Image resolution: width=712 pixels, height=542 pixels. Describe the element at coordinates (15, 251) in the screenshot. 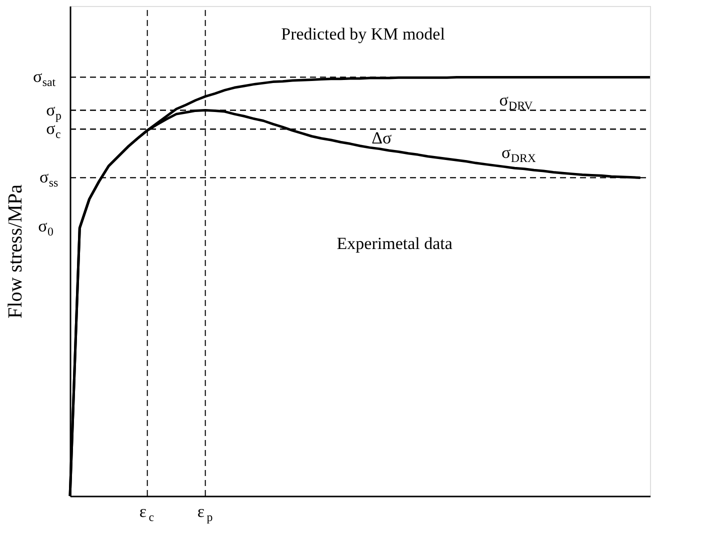

I see `y-axis-title: Flow stress/MPa` at that location.